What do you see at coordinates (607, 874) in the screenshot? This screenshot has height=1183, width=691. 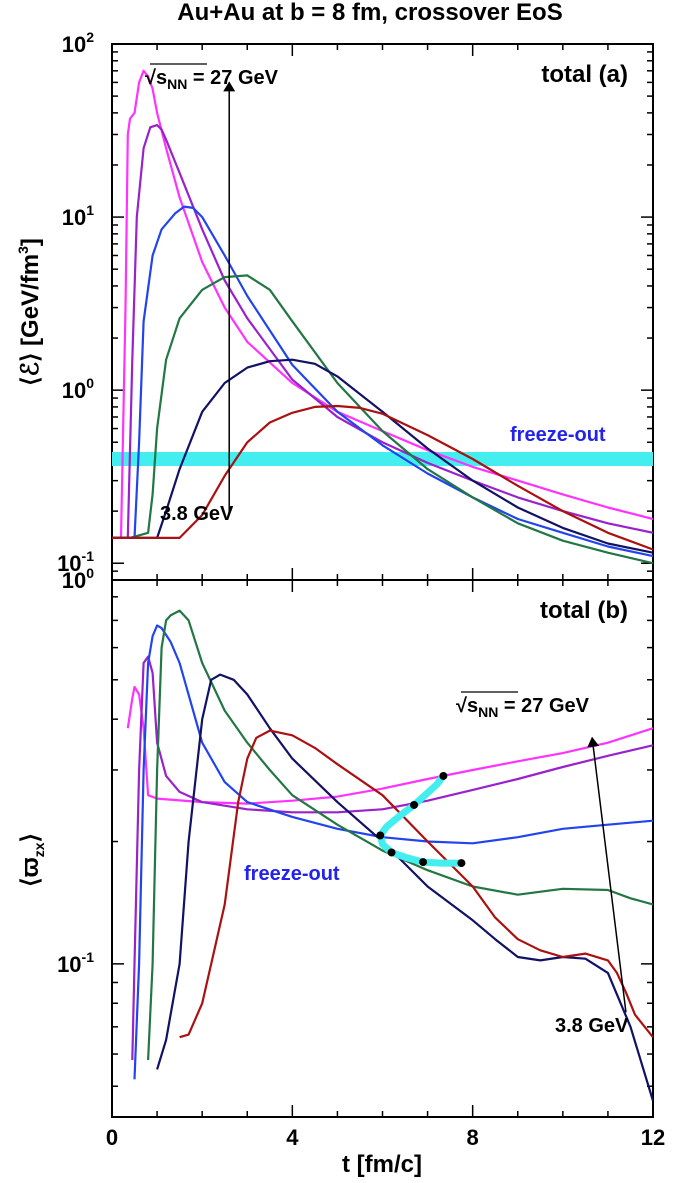 I see `energy-arrow` at bounding box center [607, 874].